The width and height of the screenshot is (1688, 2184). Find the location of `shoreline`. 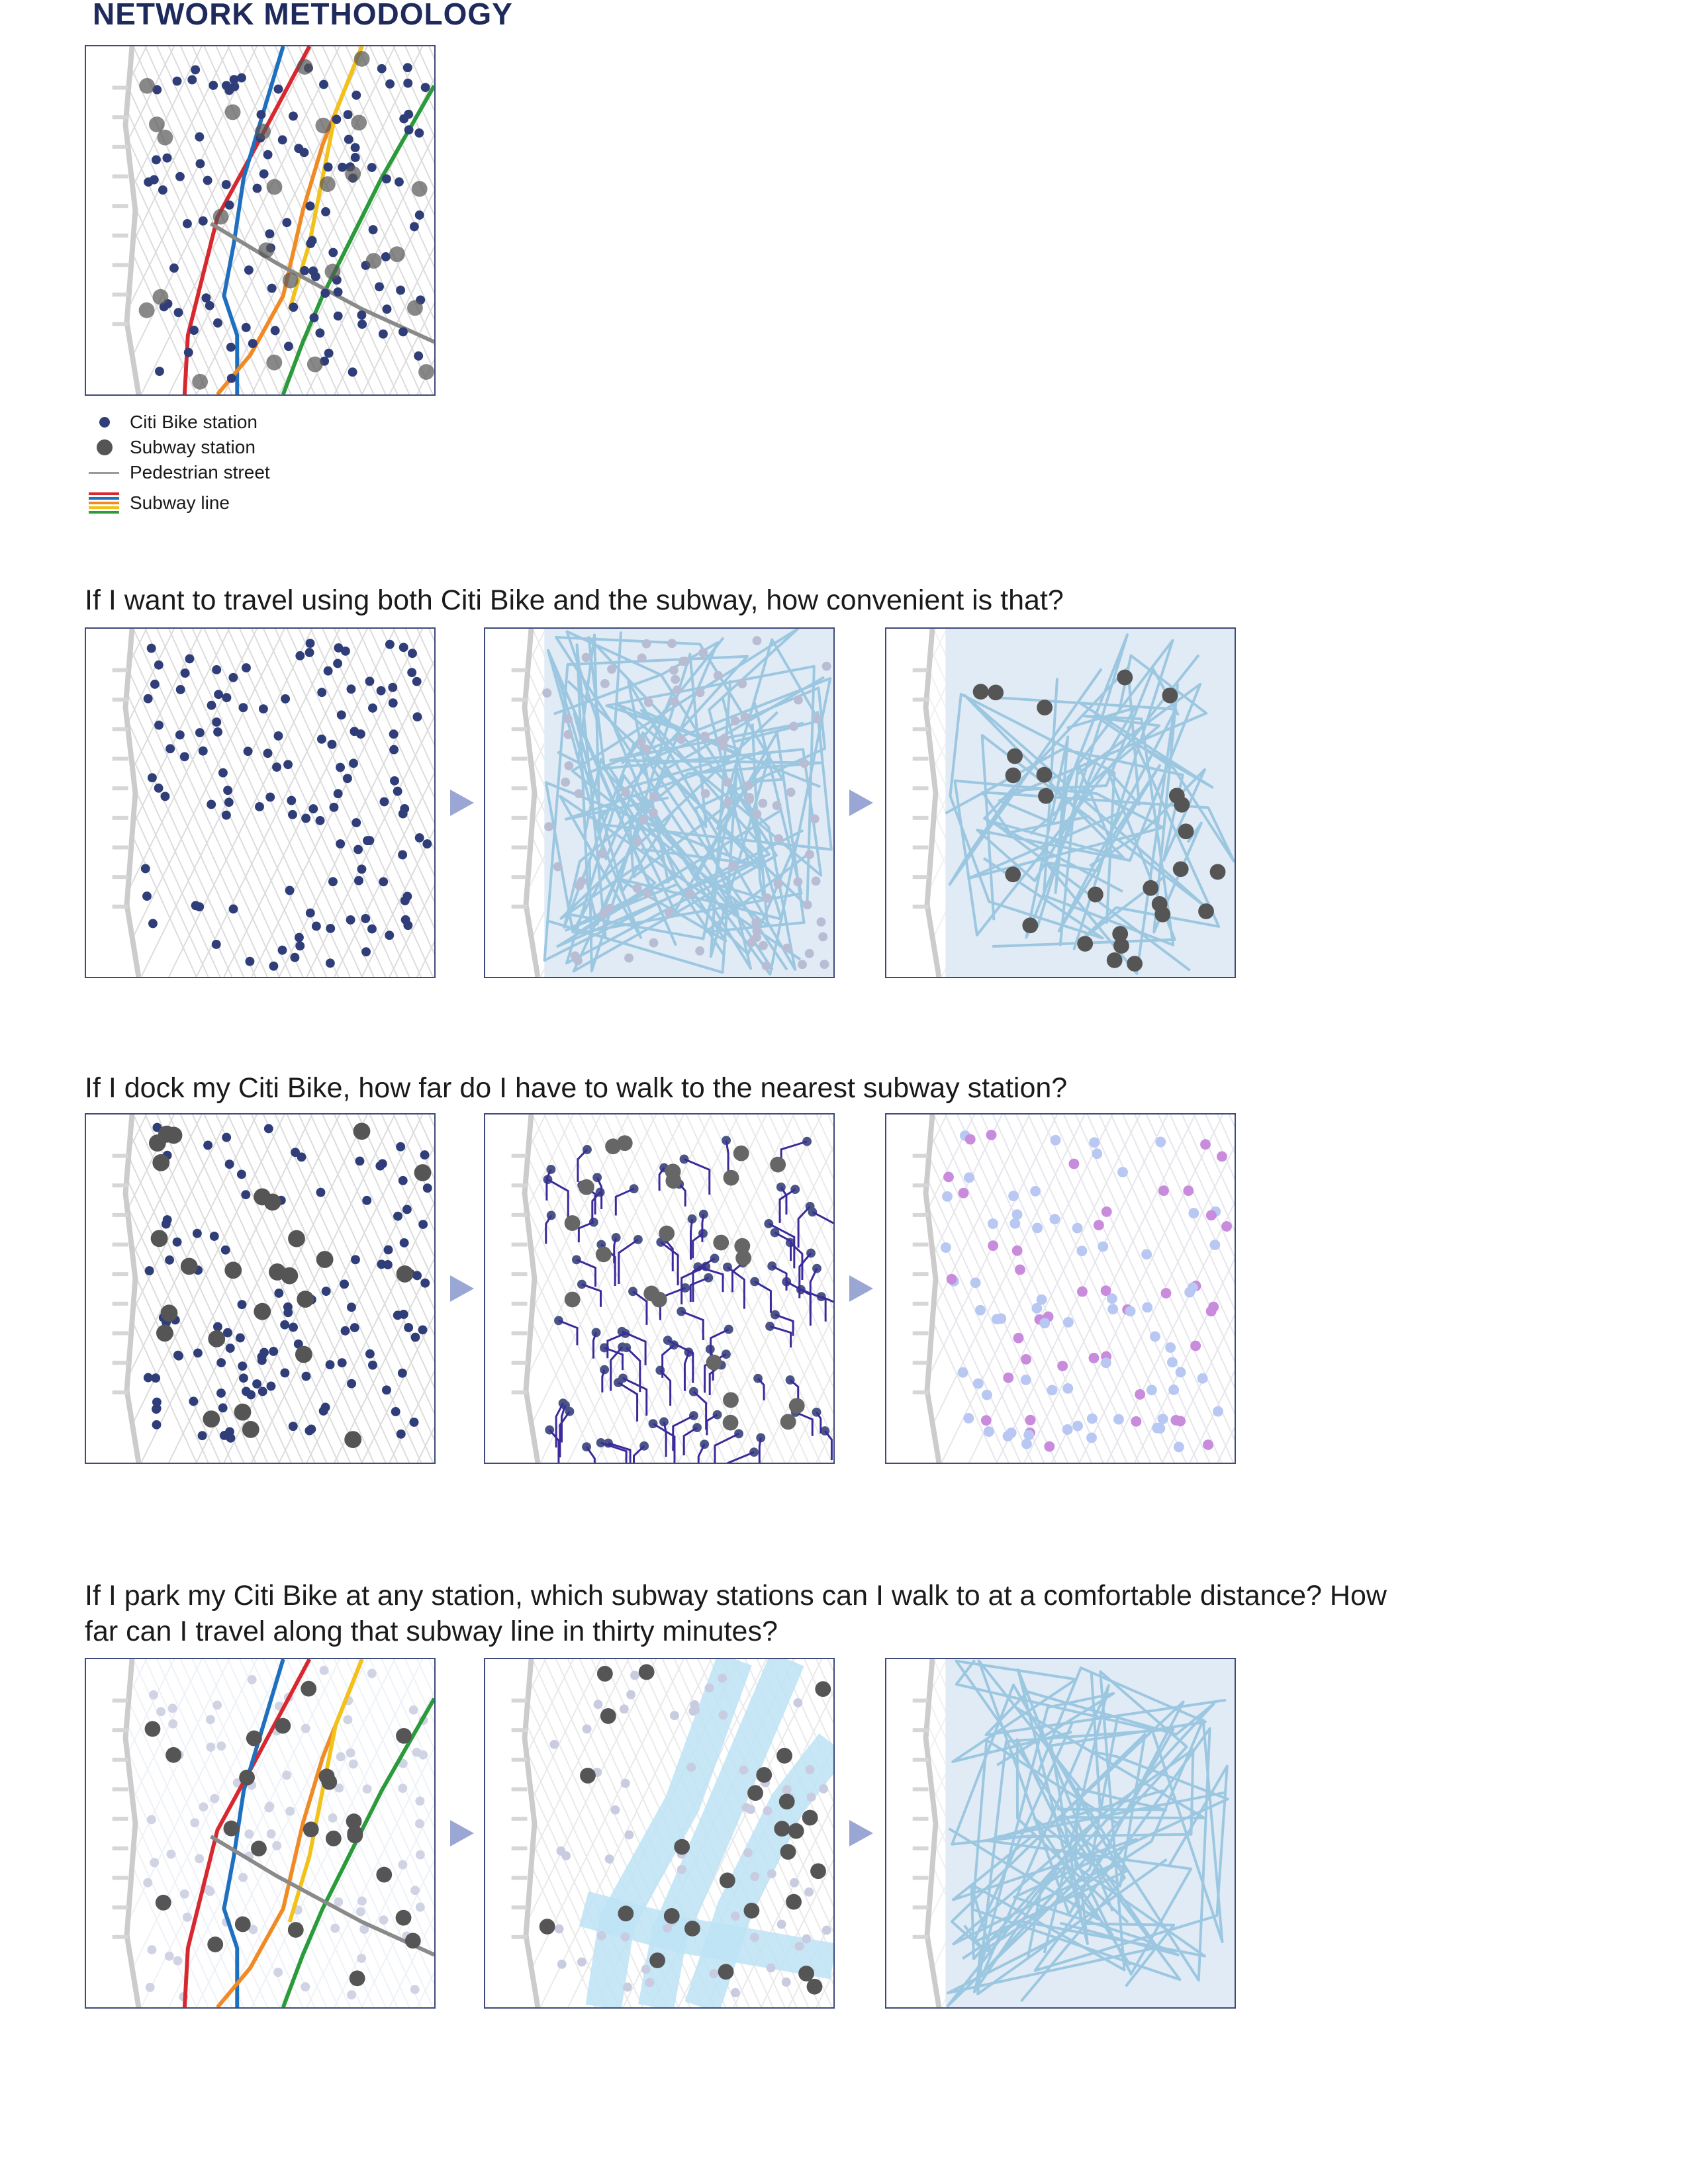

shoreline is located at coordinates (531, 1833).